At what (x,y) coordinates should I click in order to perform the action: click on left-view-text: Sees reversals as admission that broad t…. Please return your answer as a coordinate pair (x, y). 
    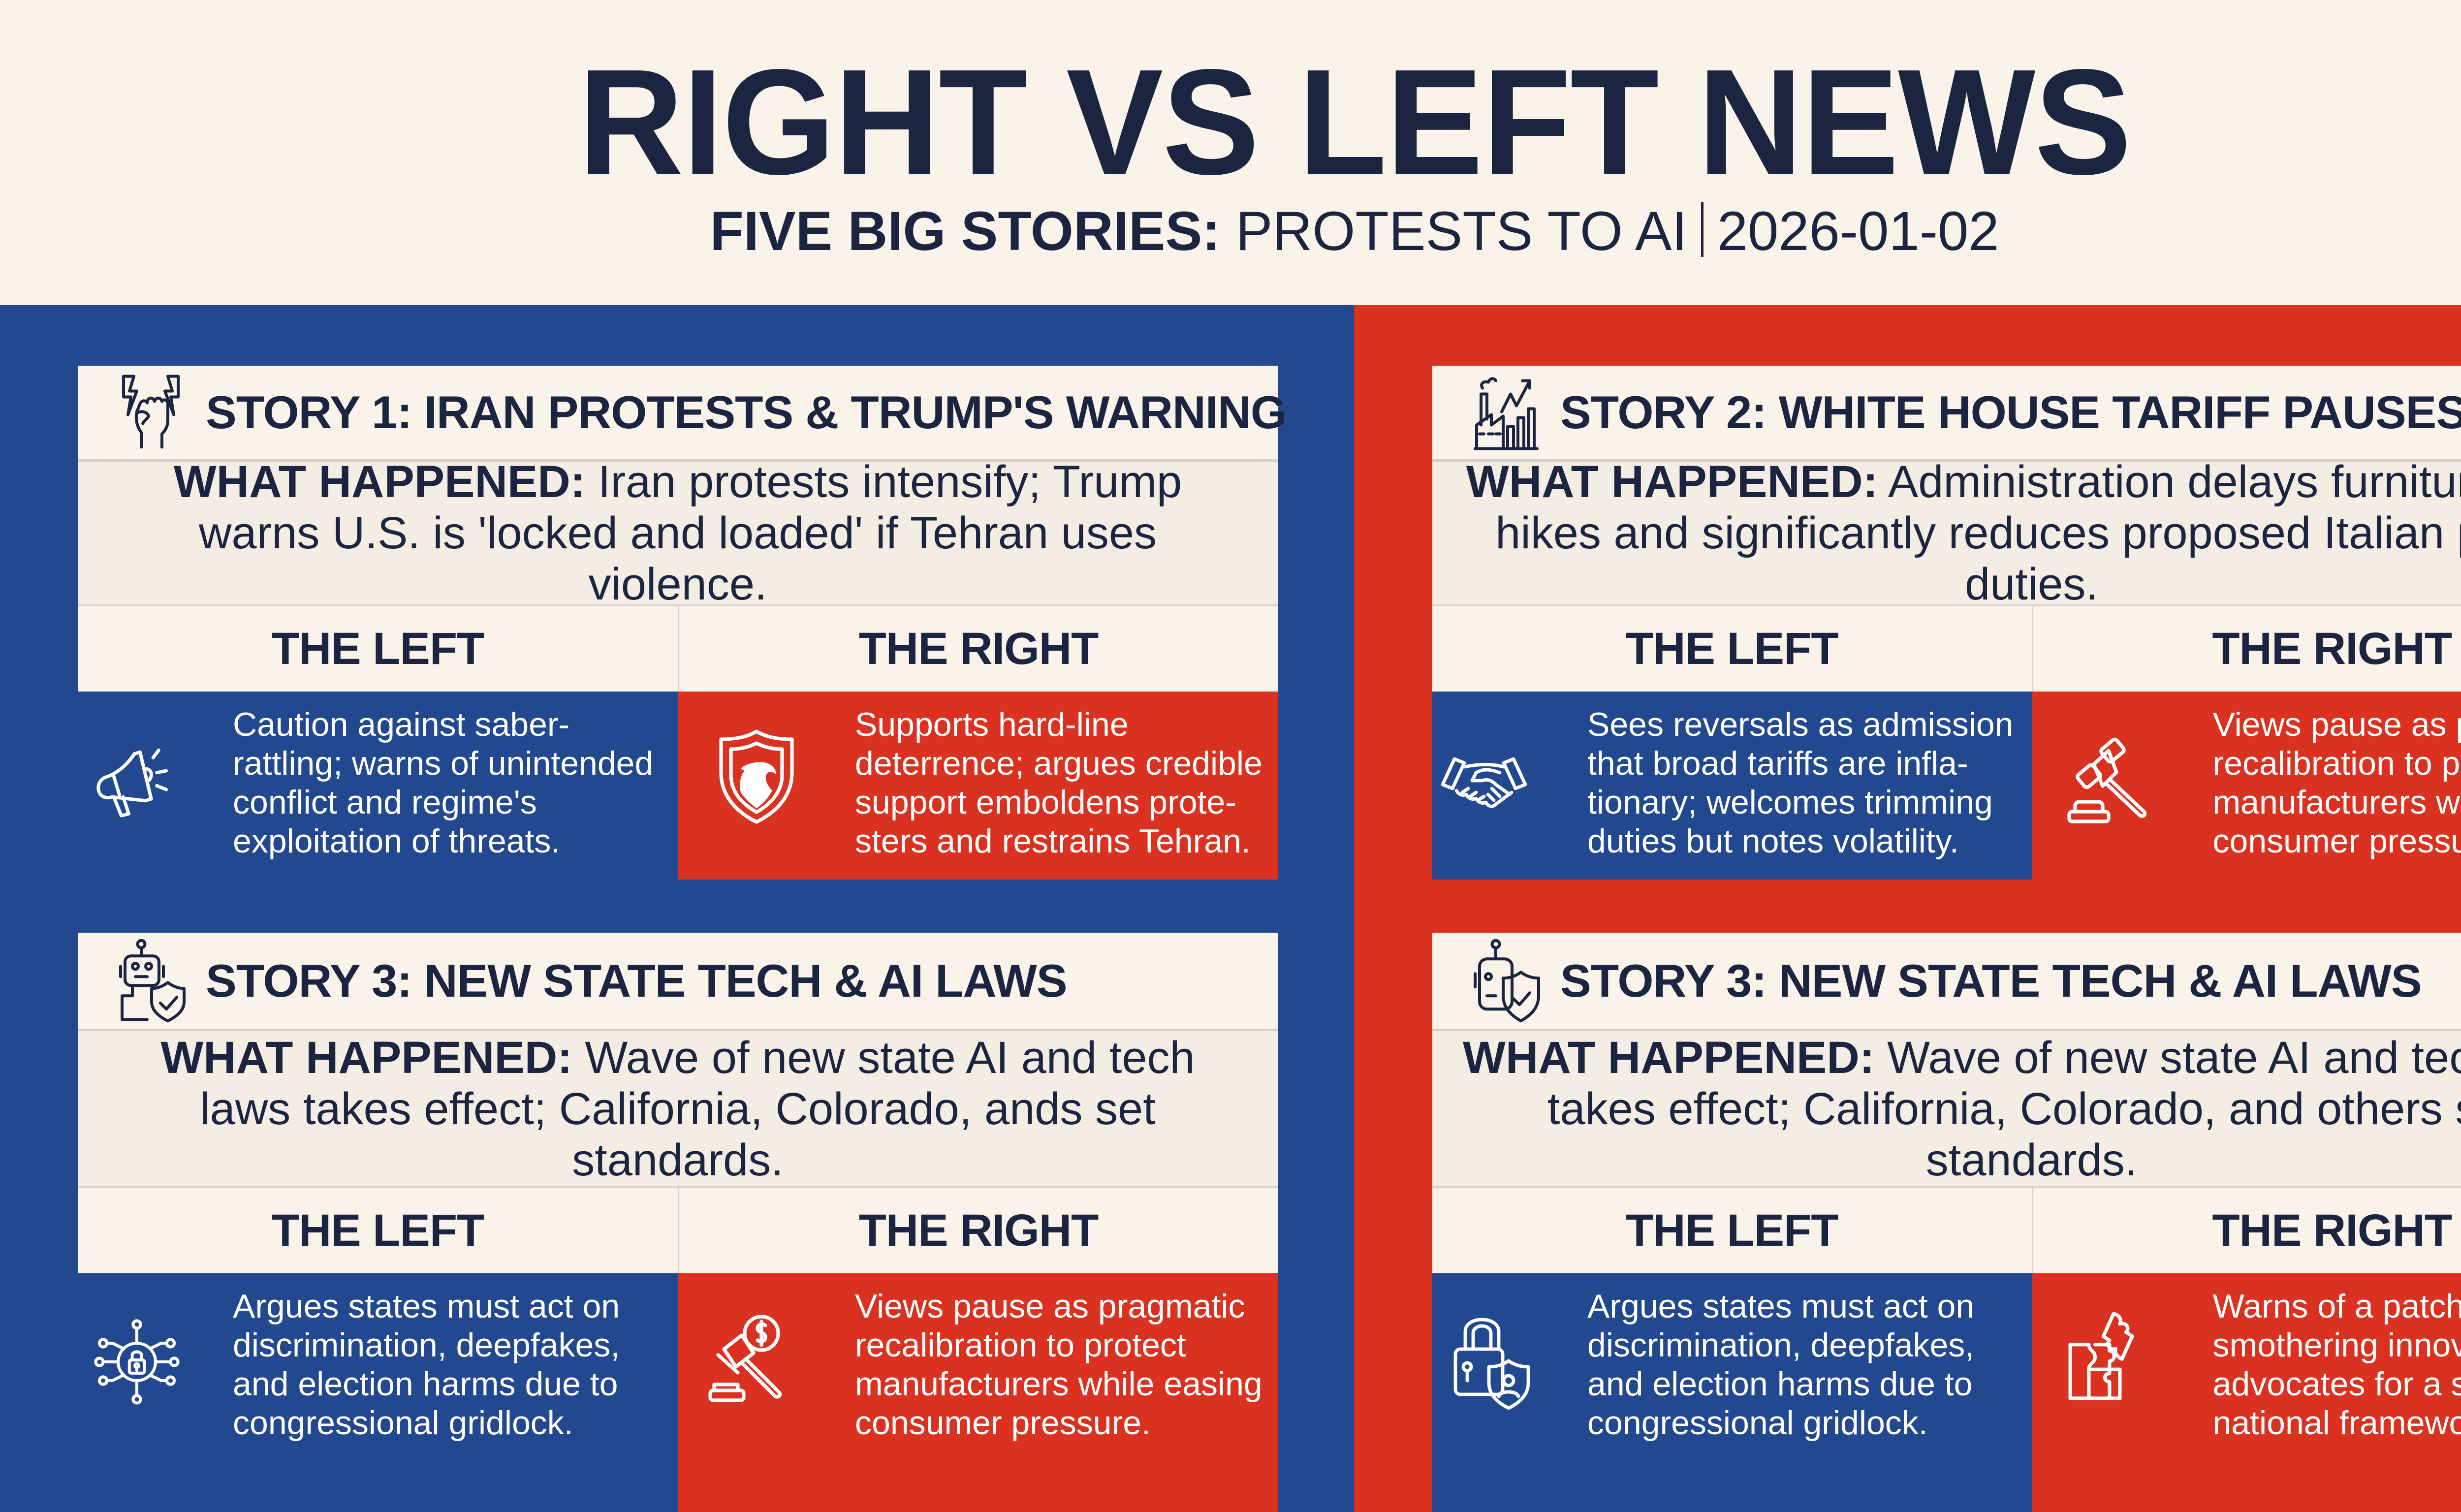
    Looking at the image, I should click on (1800, 783).